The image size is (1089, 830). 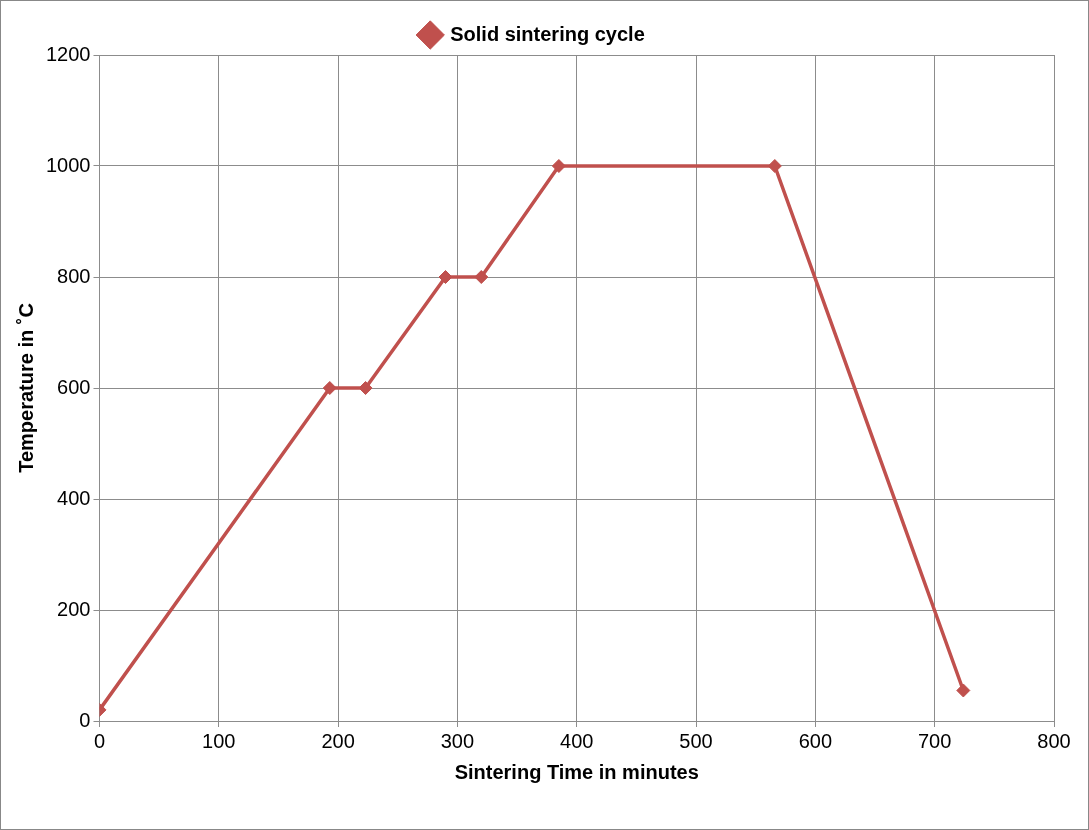 I want to click on y-tick-label: 800, so click(x=74, y=275).